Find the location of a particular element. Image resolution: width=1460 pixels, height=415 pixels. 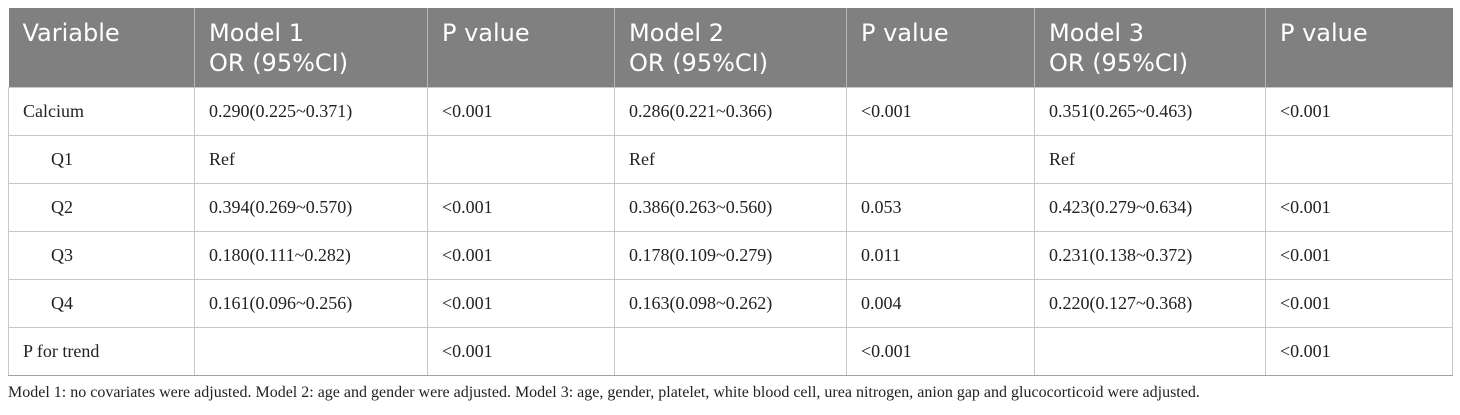

cell-model-3-or: 0.351(0.265~0.463) is located at coordinates (1150, 111).